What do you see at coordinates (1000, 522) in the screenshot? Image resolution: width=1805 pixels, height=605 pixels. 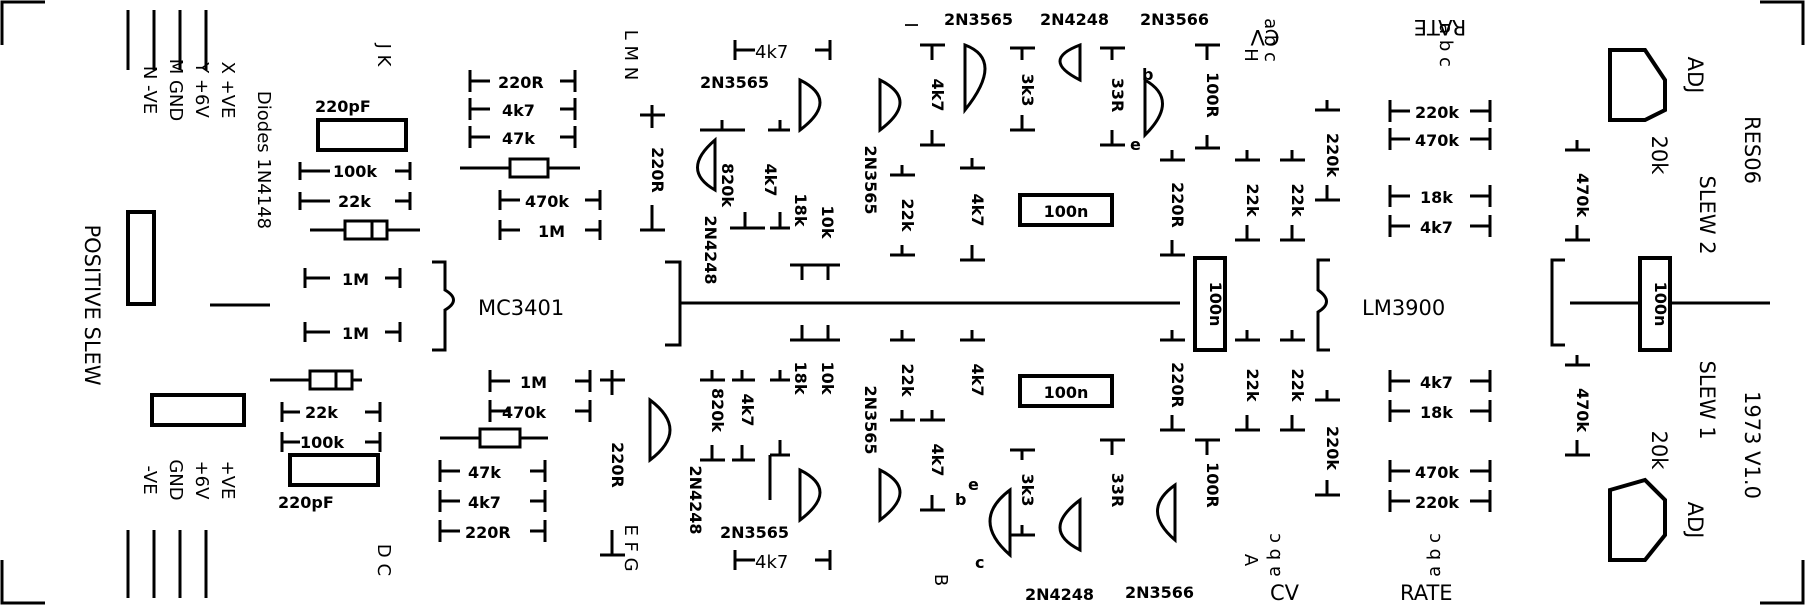 I see `transistor-bot-left` at bounding box center [1000, 522].